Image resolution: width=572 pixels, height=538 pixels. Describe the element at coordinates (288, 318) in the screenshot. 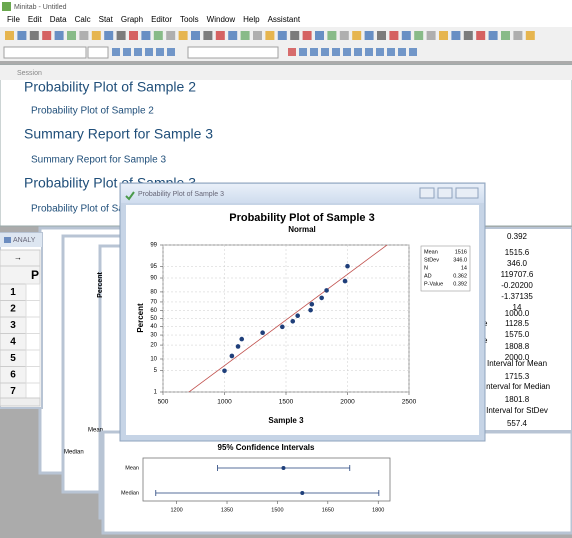

I see `fit-line` at that location.